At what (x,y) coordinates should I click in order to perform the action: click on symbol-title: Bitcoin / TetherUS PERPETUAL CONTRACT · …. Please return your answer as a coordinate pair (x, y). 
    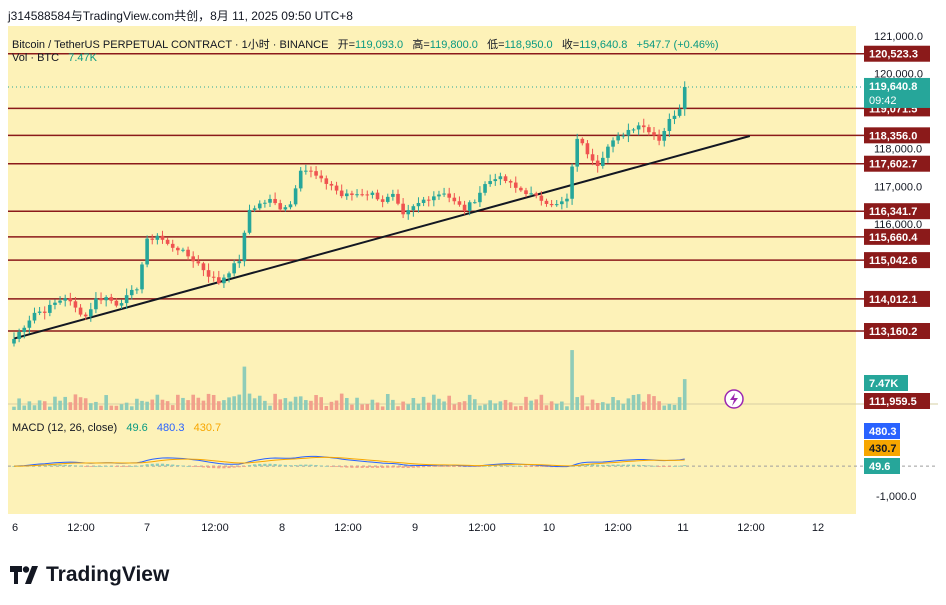
    Looking at the image, I should click on (170, 45).